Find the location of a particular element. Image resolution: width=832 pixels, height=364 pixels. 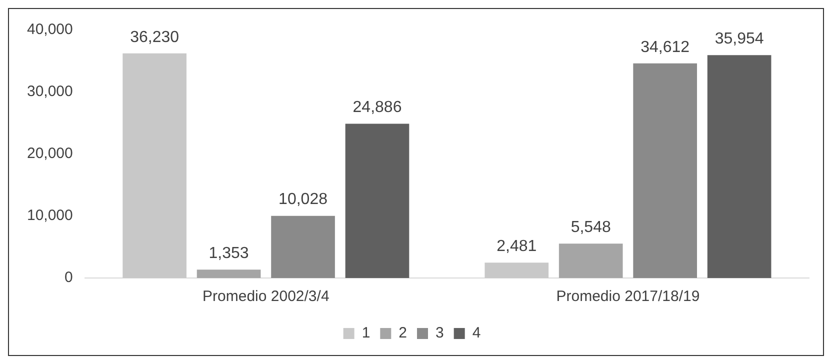

y-tick-label: 0 is located at coordinates (68, 277).